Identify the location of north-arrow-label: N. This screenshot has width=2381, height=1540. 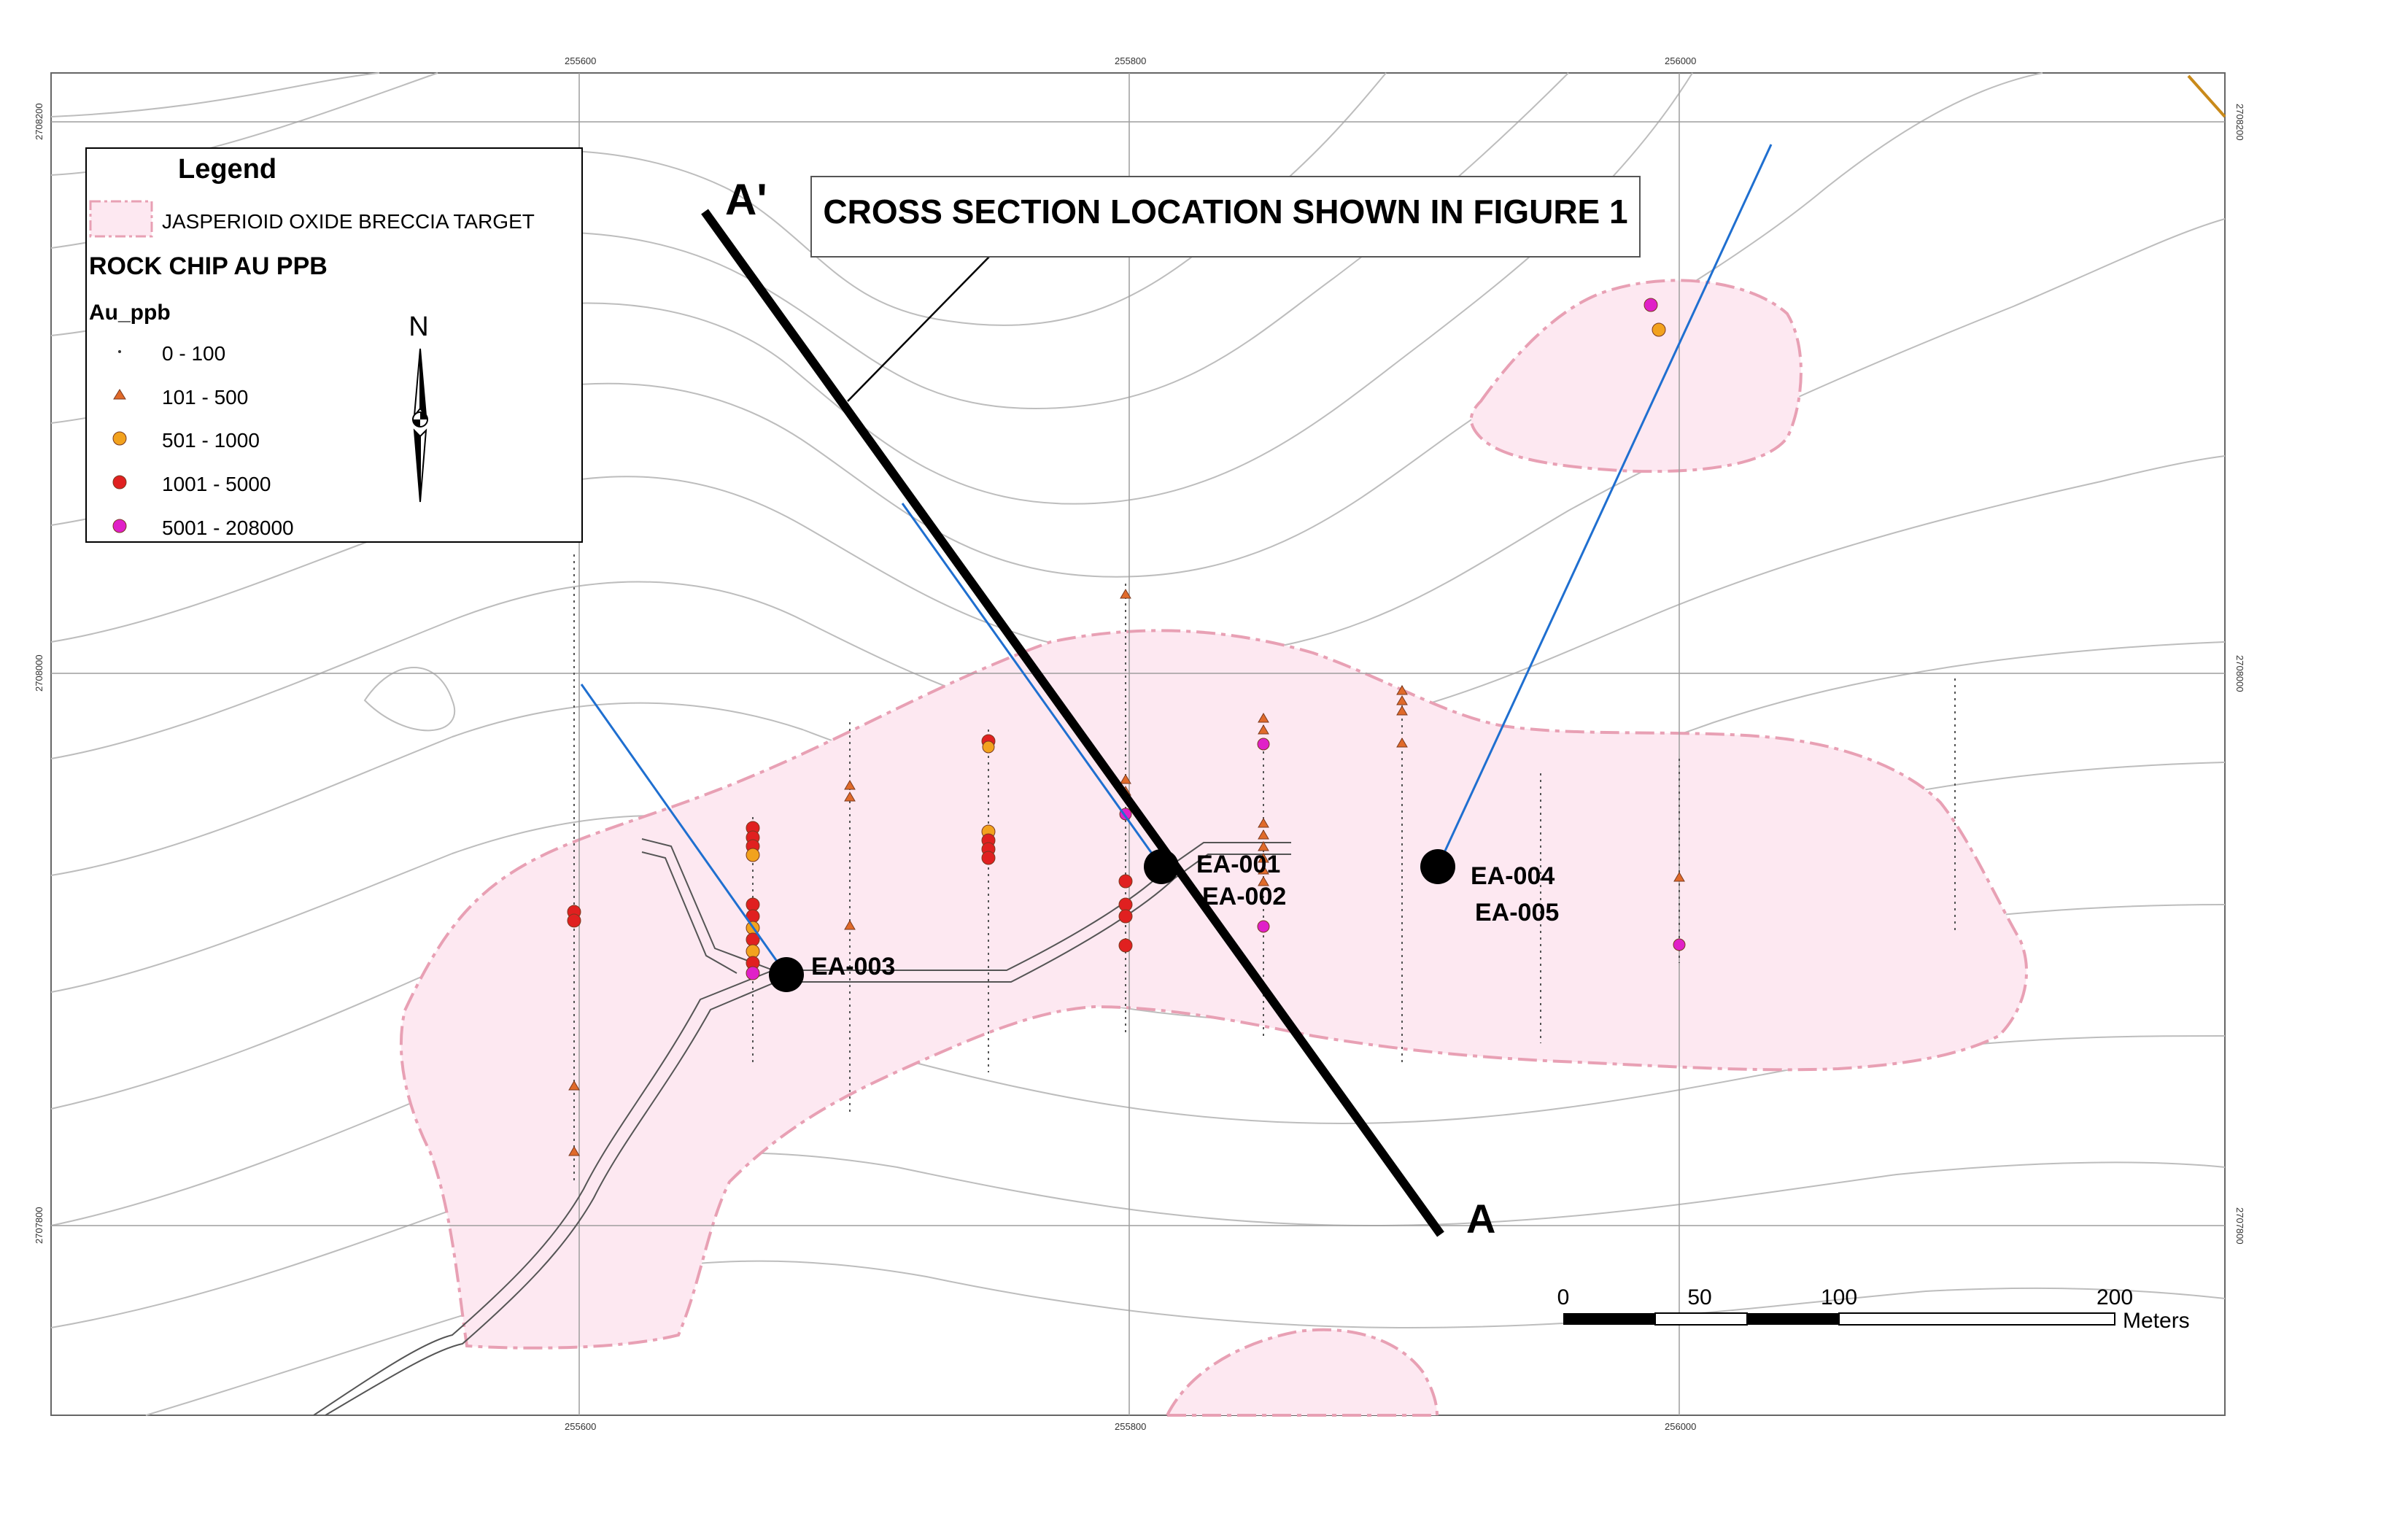
(418, 327).